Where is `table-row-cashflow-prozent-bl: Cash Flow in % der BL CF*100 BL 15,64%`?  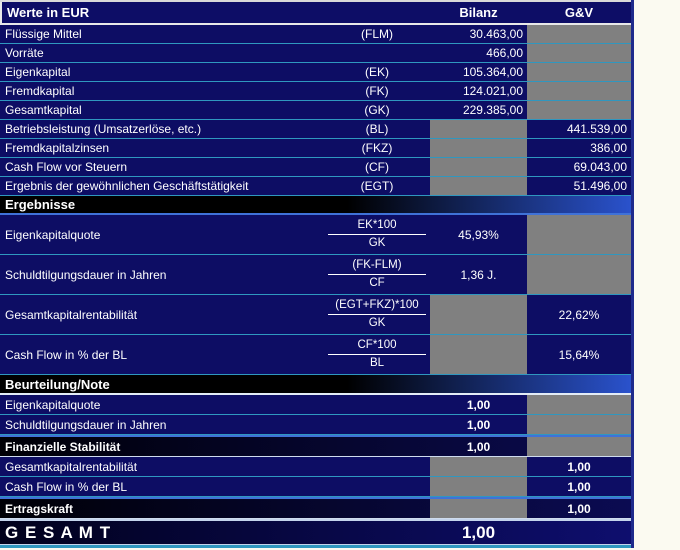
table-row-cashflow-prozent-bl: Cash Flow in % der BL CF*100 BL 15,64% is located at coordinates (315, 355).